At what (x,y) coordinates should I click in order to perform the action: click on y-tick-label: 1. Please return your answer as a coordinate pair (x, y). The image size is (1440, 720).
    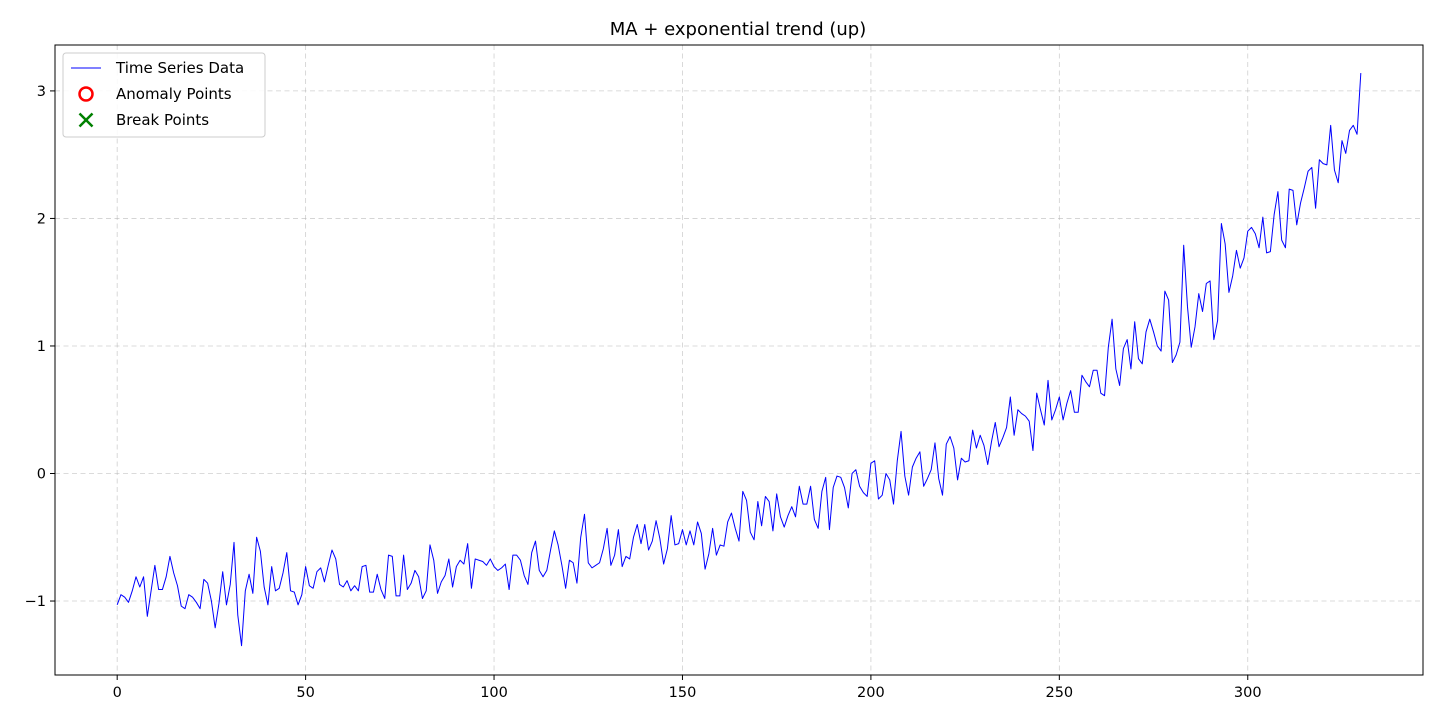
    Looking at the image, I should click on (41, 347).